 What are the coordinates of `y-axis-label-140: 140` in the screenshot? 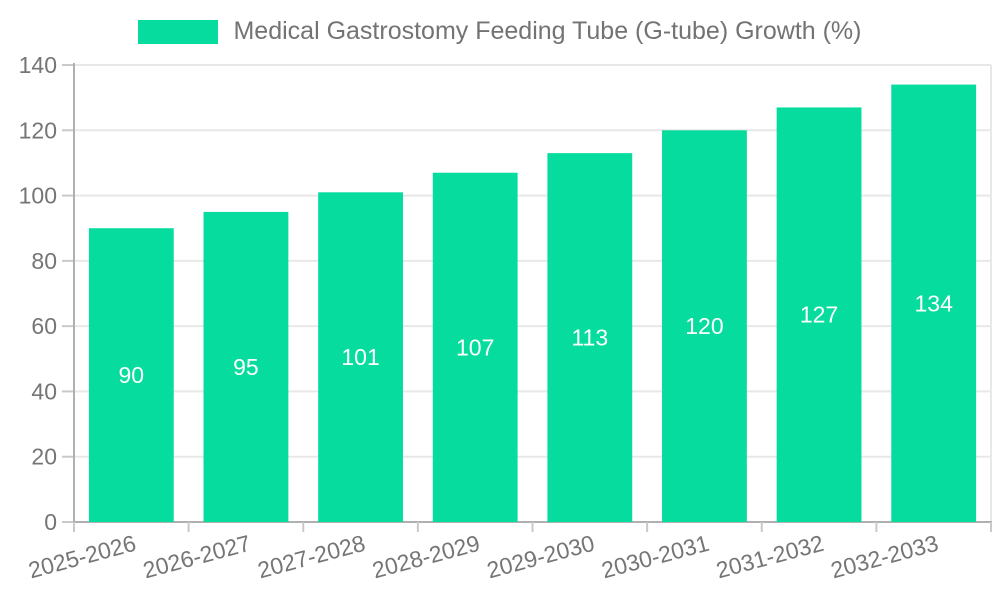 It's located at (38, 65).